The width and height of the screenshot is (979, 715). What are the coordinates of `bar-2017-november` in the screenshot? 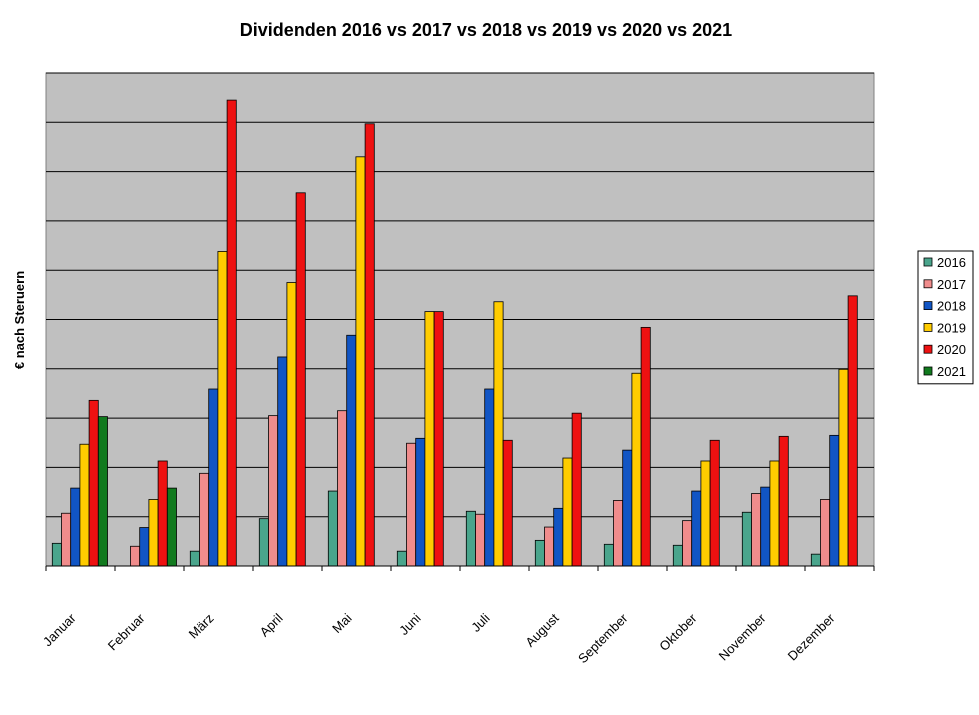 It's located at (756, 530).